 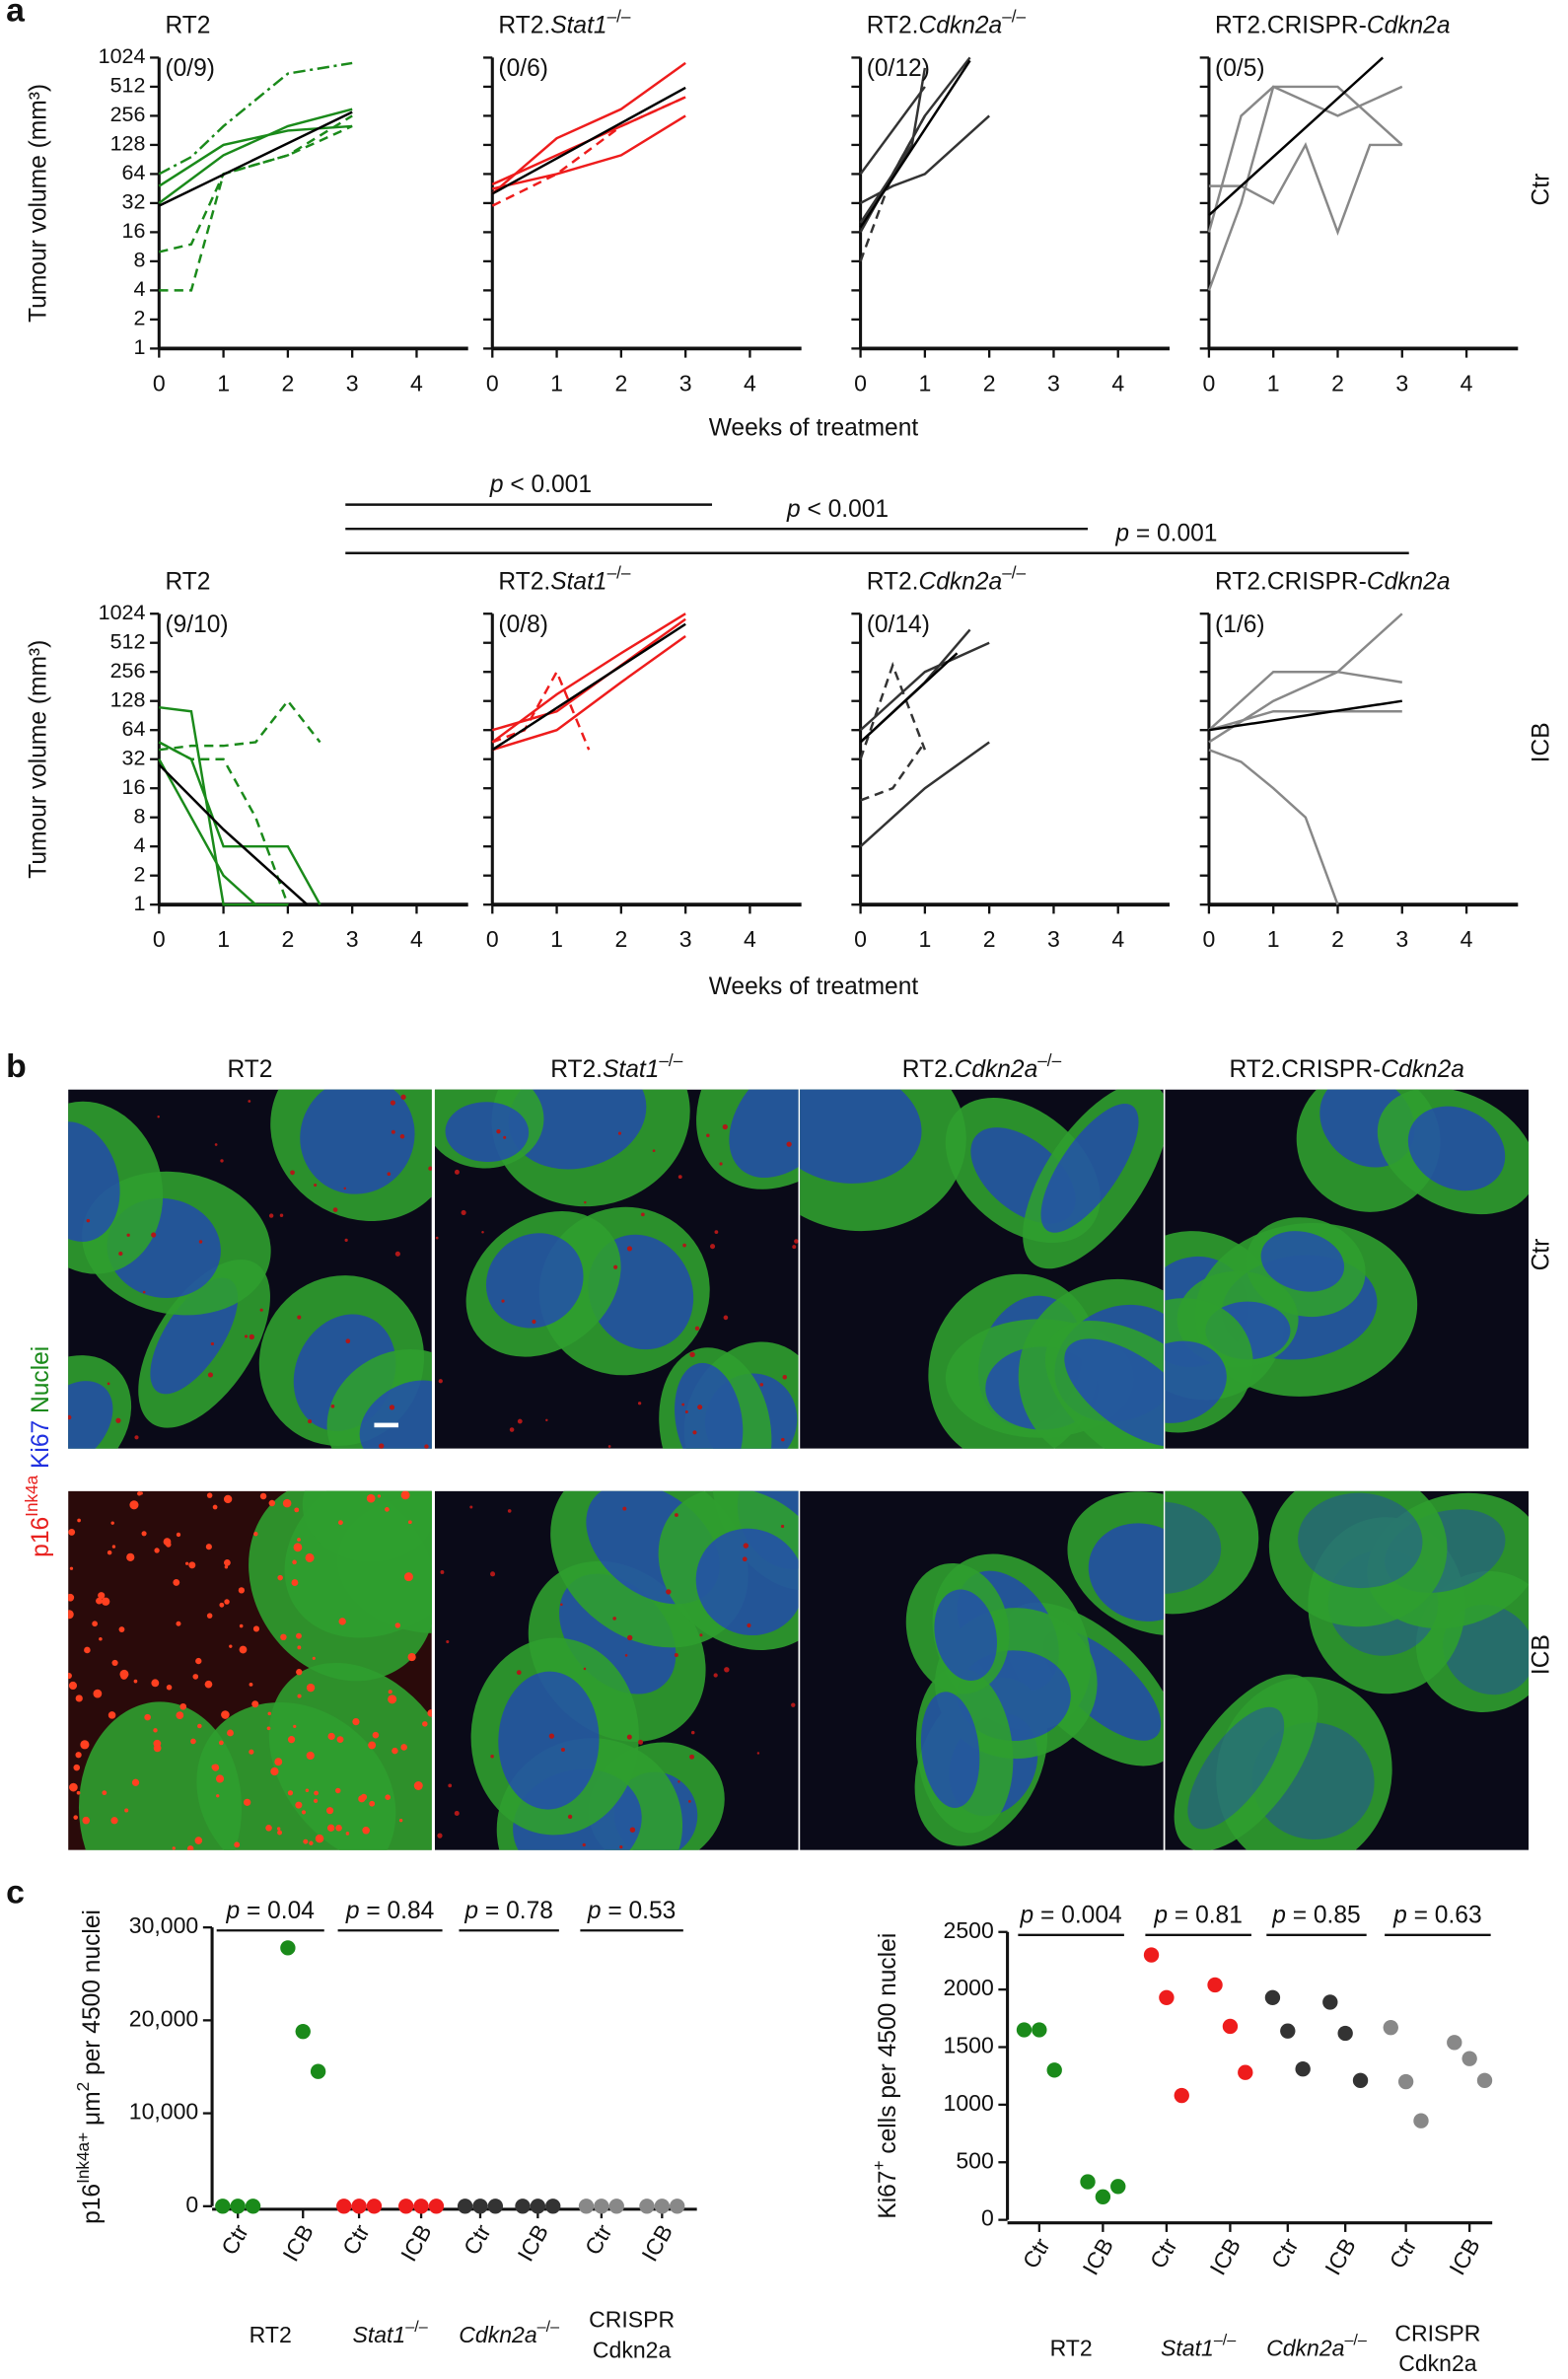 What do you see at coordinates (93, 1996) in the screenshot?
I see `text-segment: per 4500 nuclei` at bounding box center [93, 1996].